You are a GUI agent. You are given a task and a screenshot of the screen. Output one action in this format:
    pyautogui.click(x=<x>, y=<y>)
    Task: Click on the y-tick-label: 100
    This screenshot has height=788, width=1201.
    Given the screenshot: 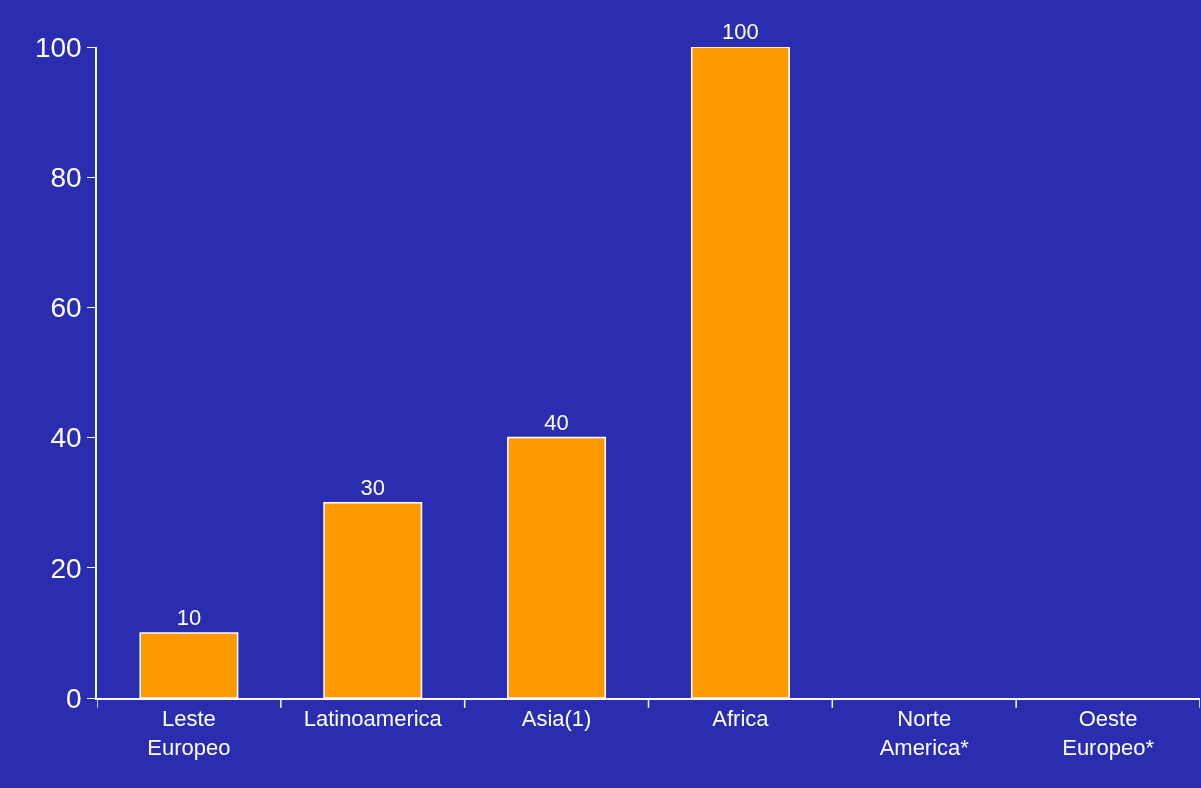 What is the action you would take?
    pyautogui.click(x=58, y=47)
    